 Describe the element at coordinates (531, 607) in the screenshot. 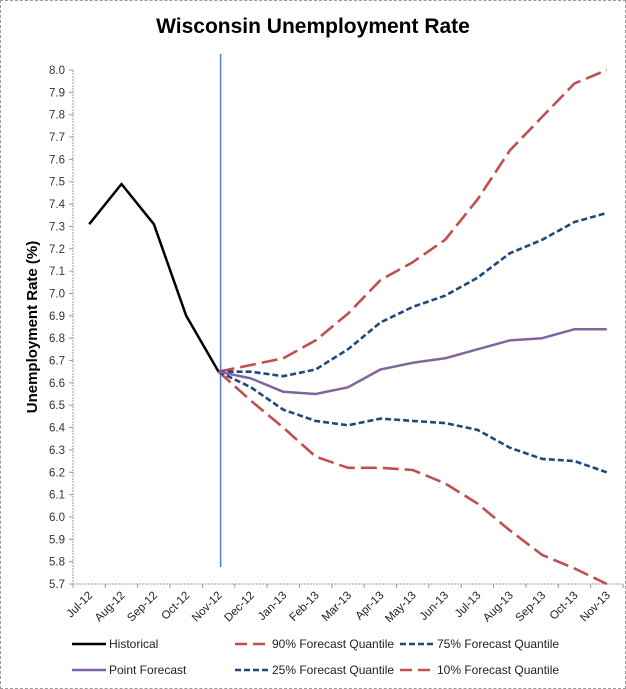

I see `x-tick-label: Sep-13` at that location.